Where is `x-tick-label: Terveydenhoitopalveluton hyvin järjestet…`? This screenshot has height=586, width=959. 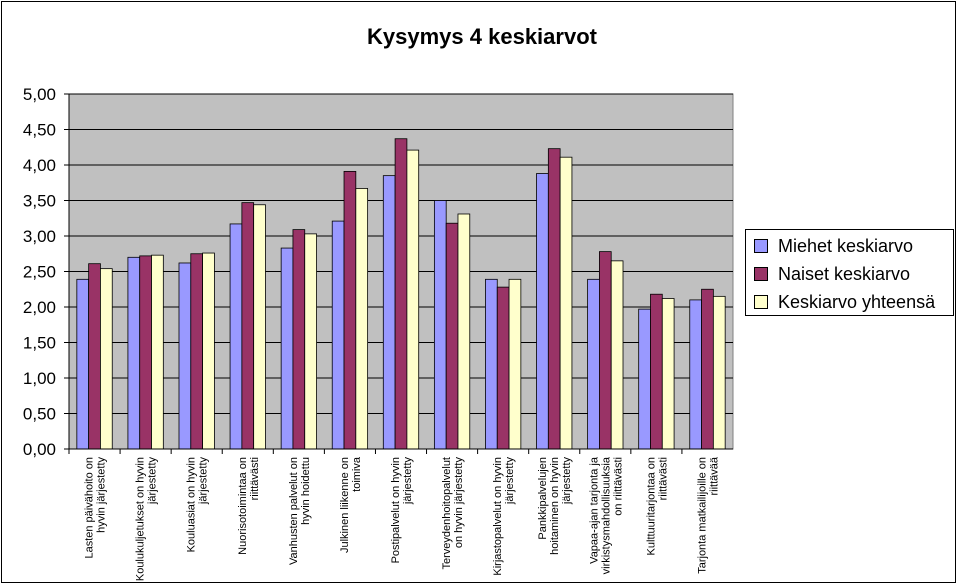
x-tick-label: Terveydenhoitopalveluton hyvin järjestet… is located at coordinates (453, 513).